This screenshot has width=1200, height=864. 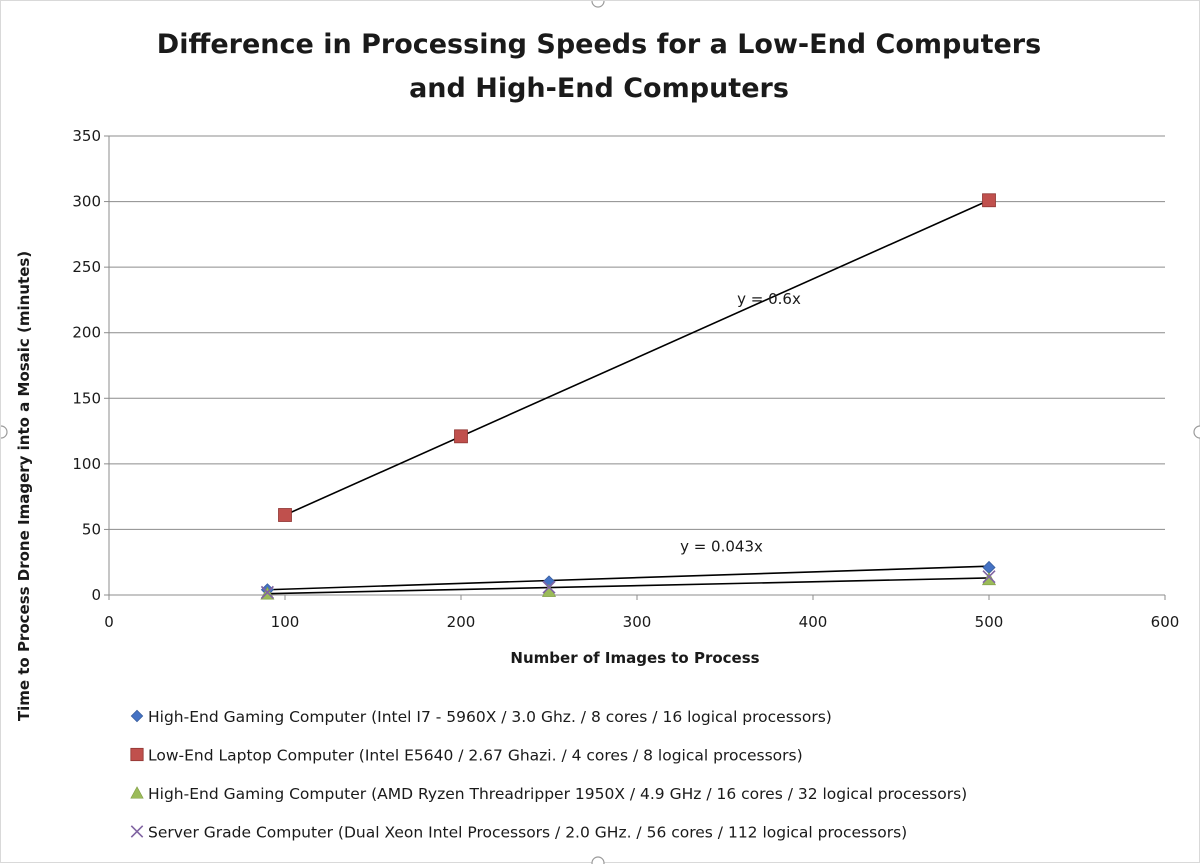 What do you see at coordinates (461, 622) in the screenshot?
I see `x-tick-label-200: 200` at bounding box center [461, 622].